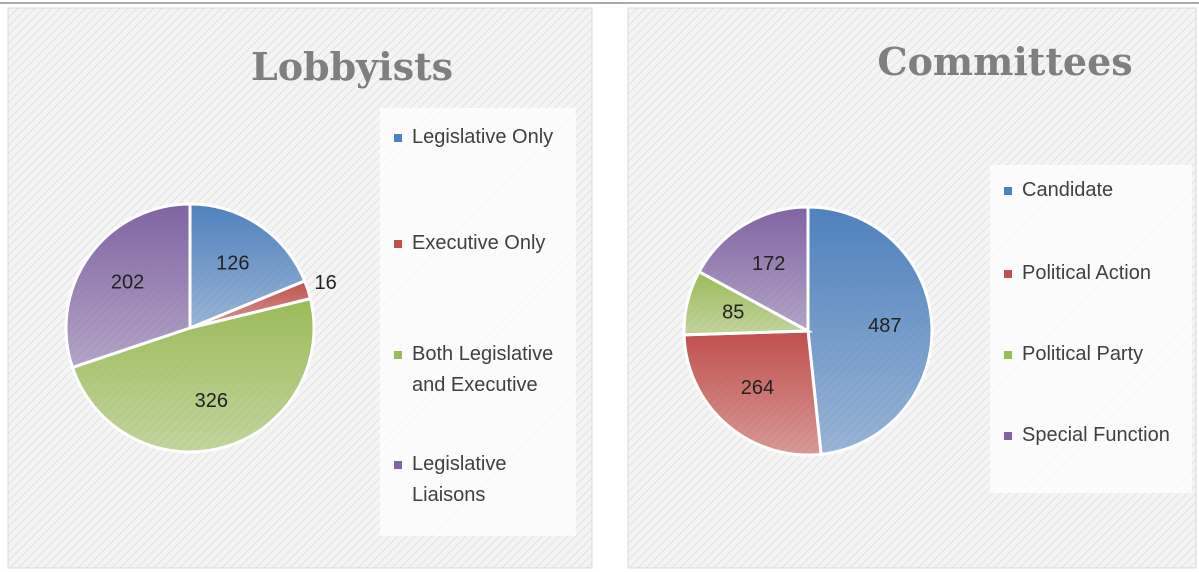 This screenshot has width=1199, height=572. I want to click on data-label: 16, so click(325, 283).